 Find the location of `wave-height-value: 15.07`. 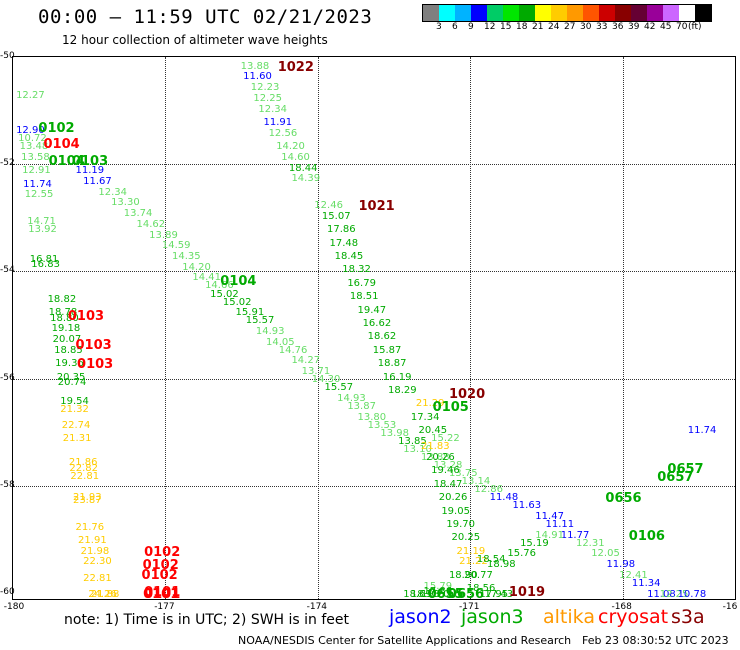

wave-height-value: 15.07 is located at coordinates (336, 216).